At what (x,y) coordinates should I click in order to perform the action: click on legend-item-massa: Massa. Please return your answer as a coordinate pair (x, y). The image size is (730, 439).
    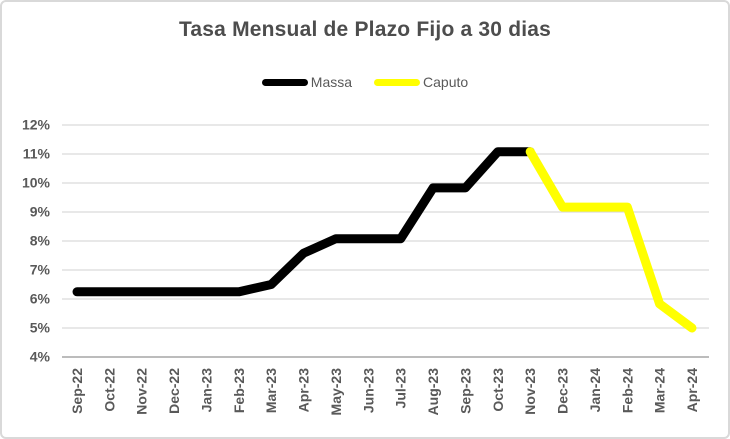
    Looking at the image, I should click on (307, 82).